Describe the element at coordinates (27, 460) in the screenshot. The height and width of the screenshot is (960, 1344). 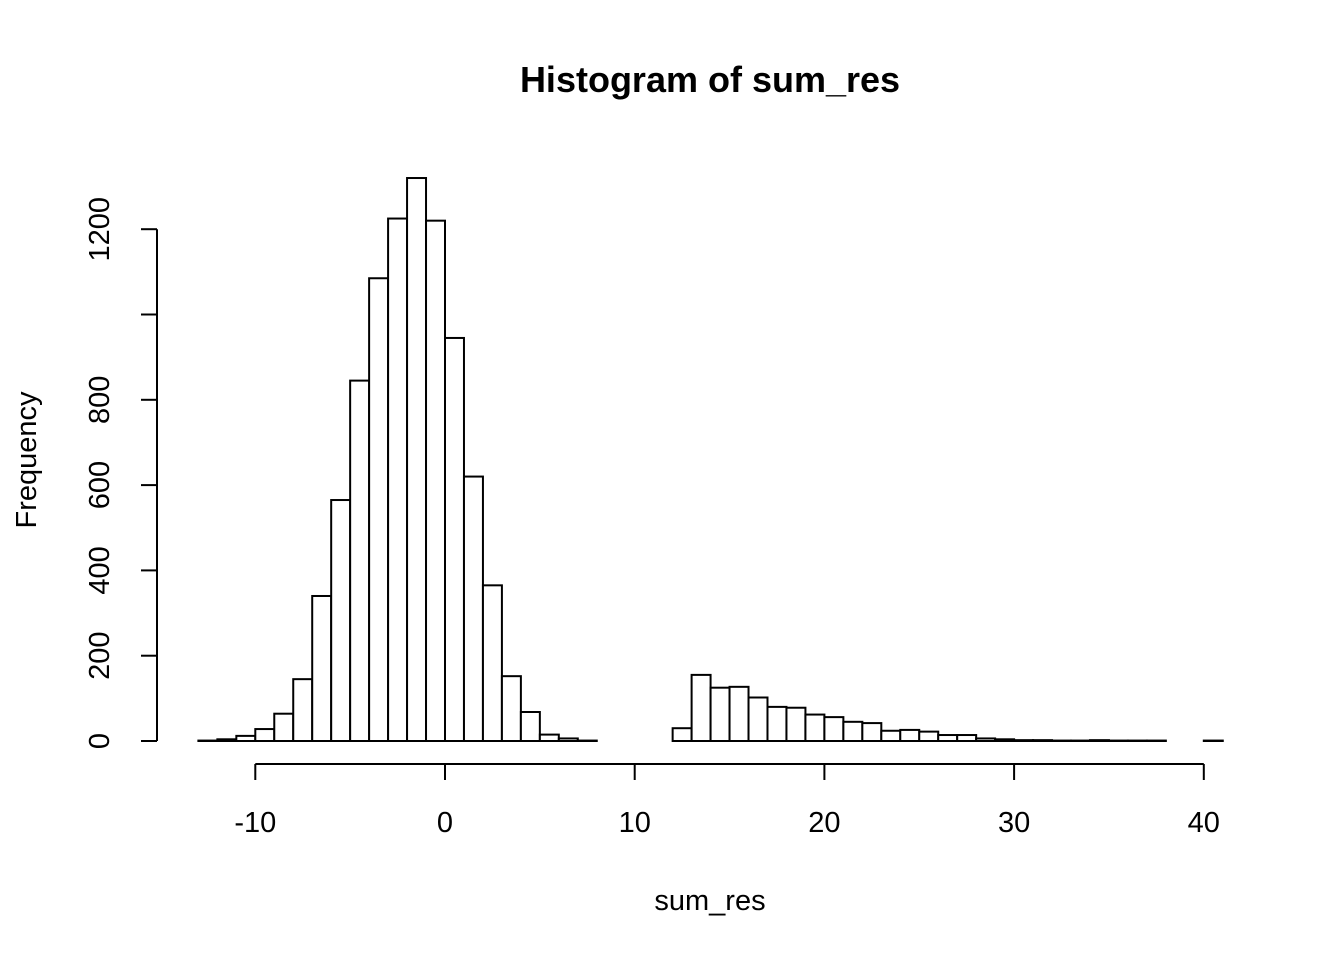
I see `y-axis-label: Frequency` at that location.